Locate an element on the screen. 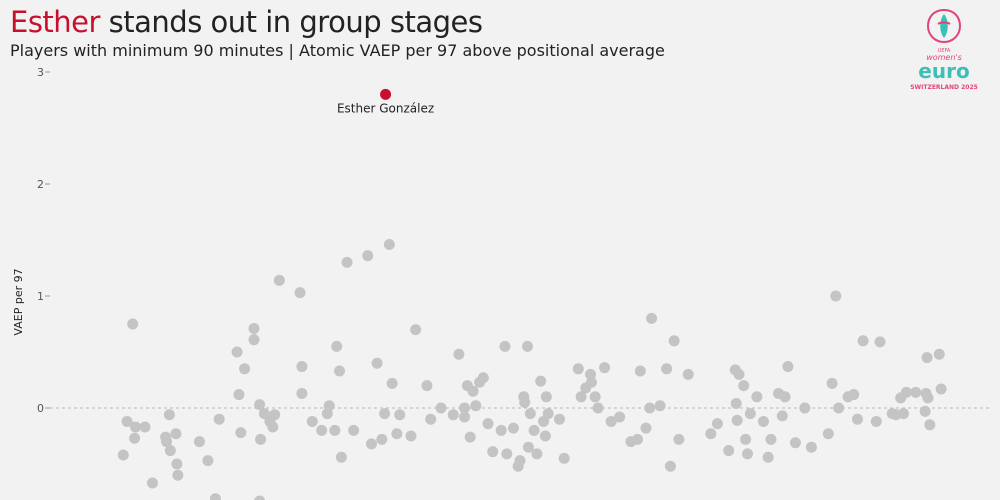 The image size is (1000, 500). logo-switzerland: SWITZERLAND 2025 is located at coordinates (944, 87).